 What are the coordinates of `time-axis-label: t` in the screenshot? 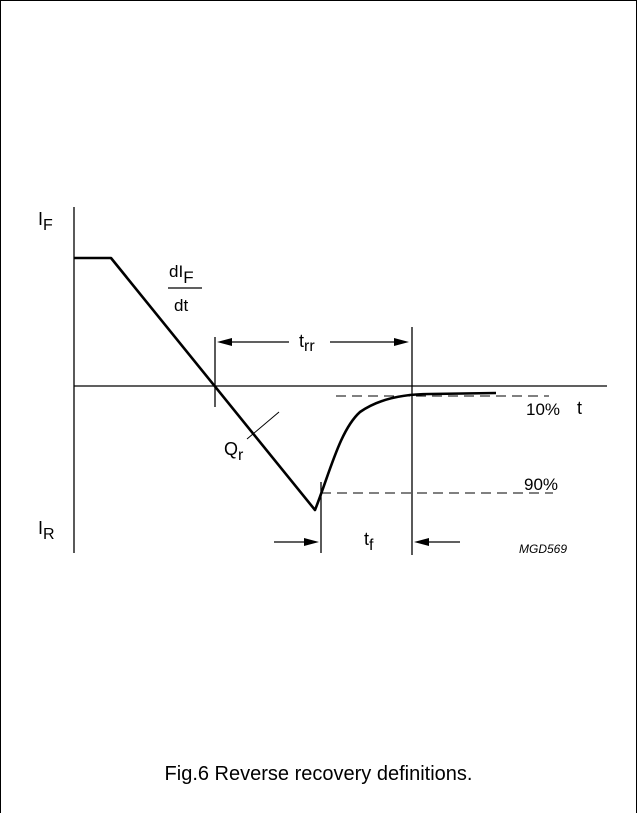 It's located at (579, 408).